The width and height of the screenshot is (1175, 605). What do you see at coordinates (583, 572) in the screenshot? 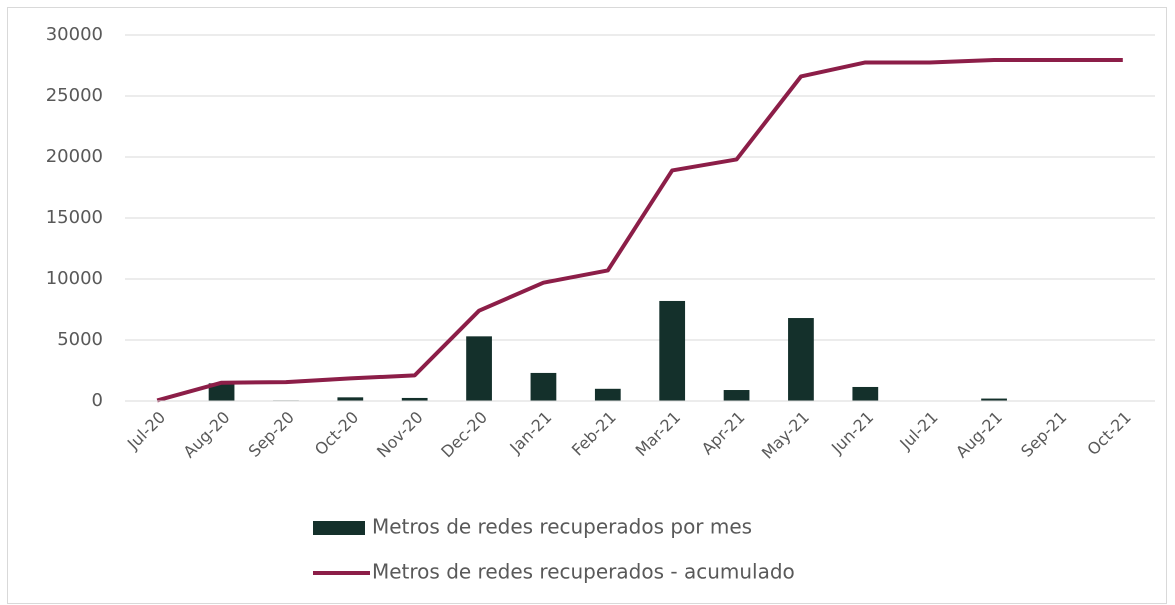
I see `legend-label: Metros de redes recuperados - acumulado` at bounding box center [583, 572].